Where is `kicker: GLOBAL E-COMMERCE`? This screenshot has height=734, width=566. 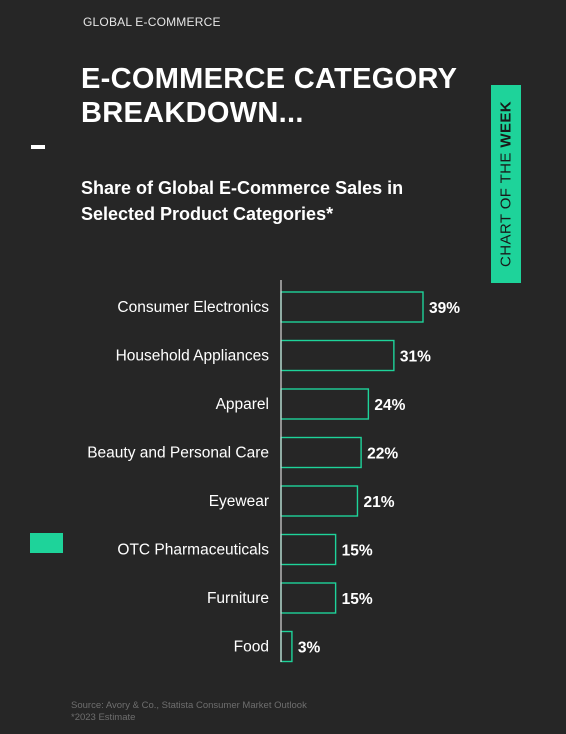
kicker: GLOBAL E-COMMERCE is located at coordinates (152, 22).